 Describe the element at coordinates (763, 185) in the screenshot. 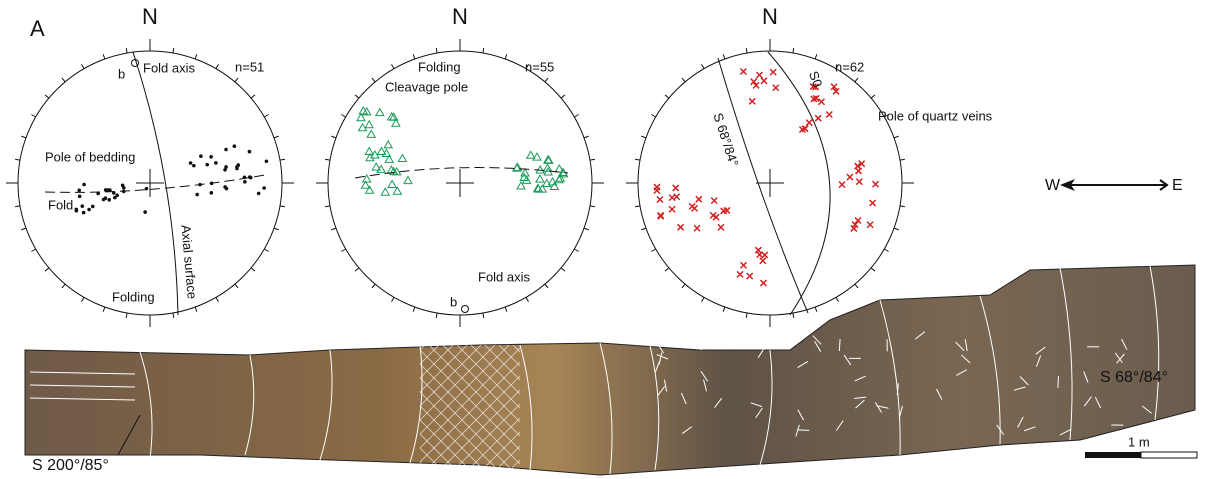

I see `plane` at that location.